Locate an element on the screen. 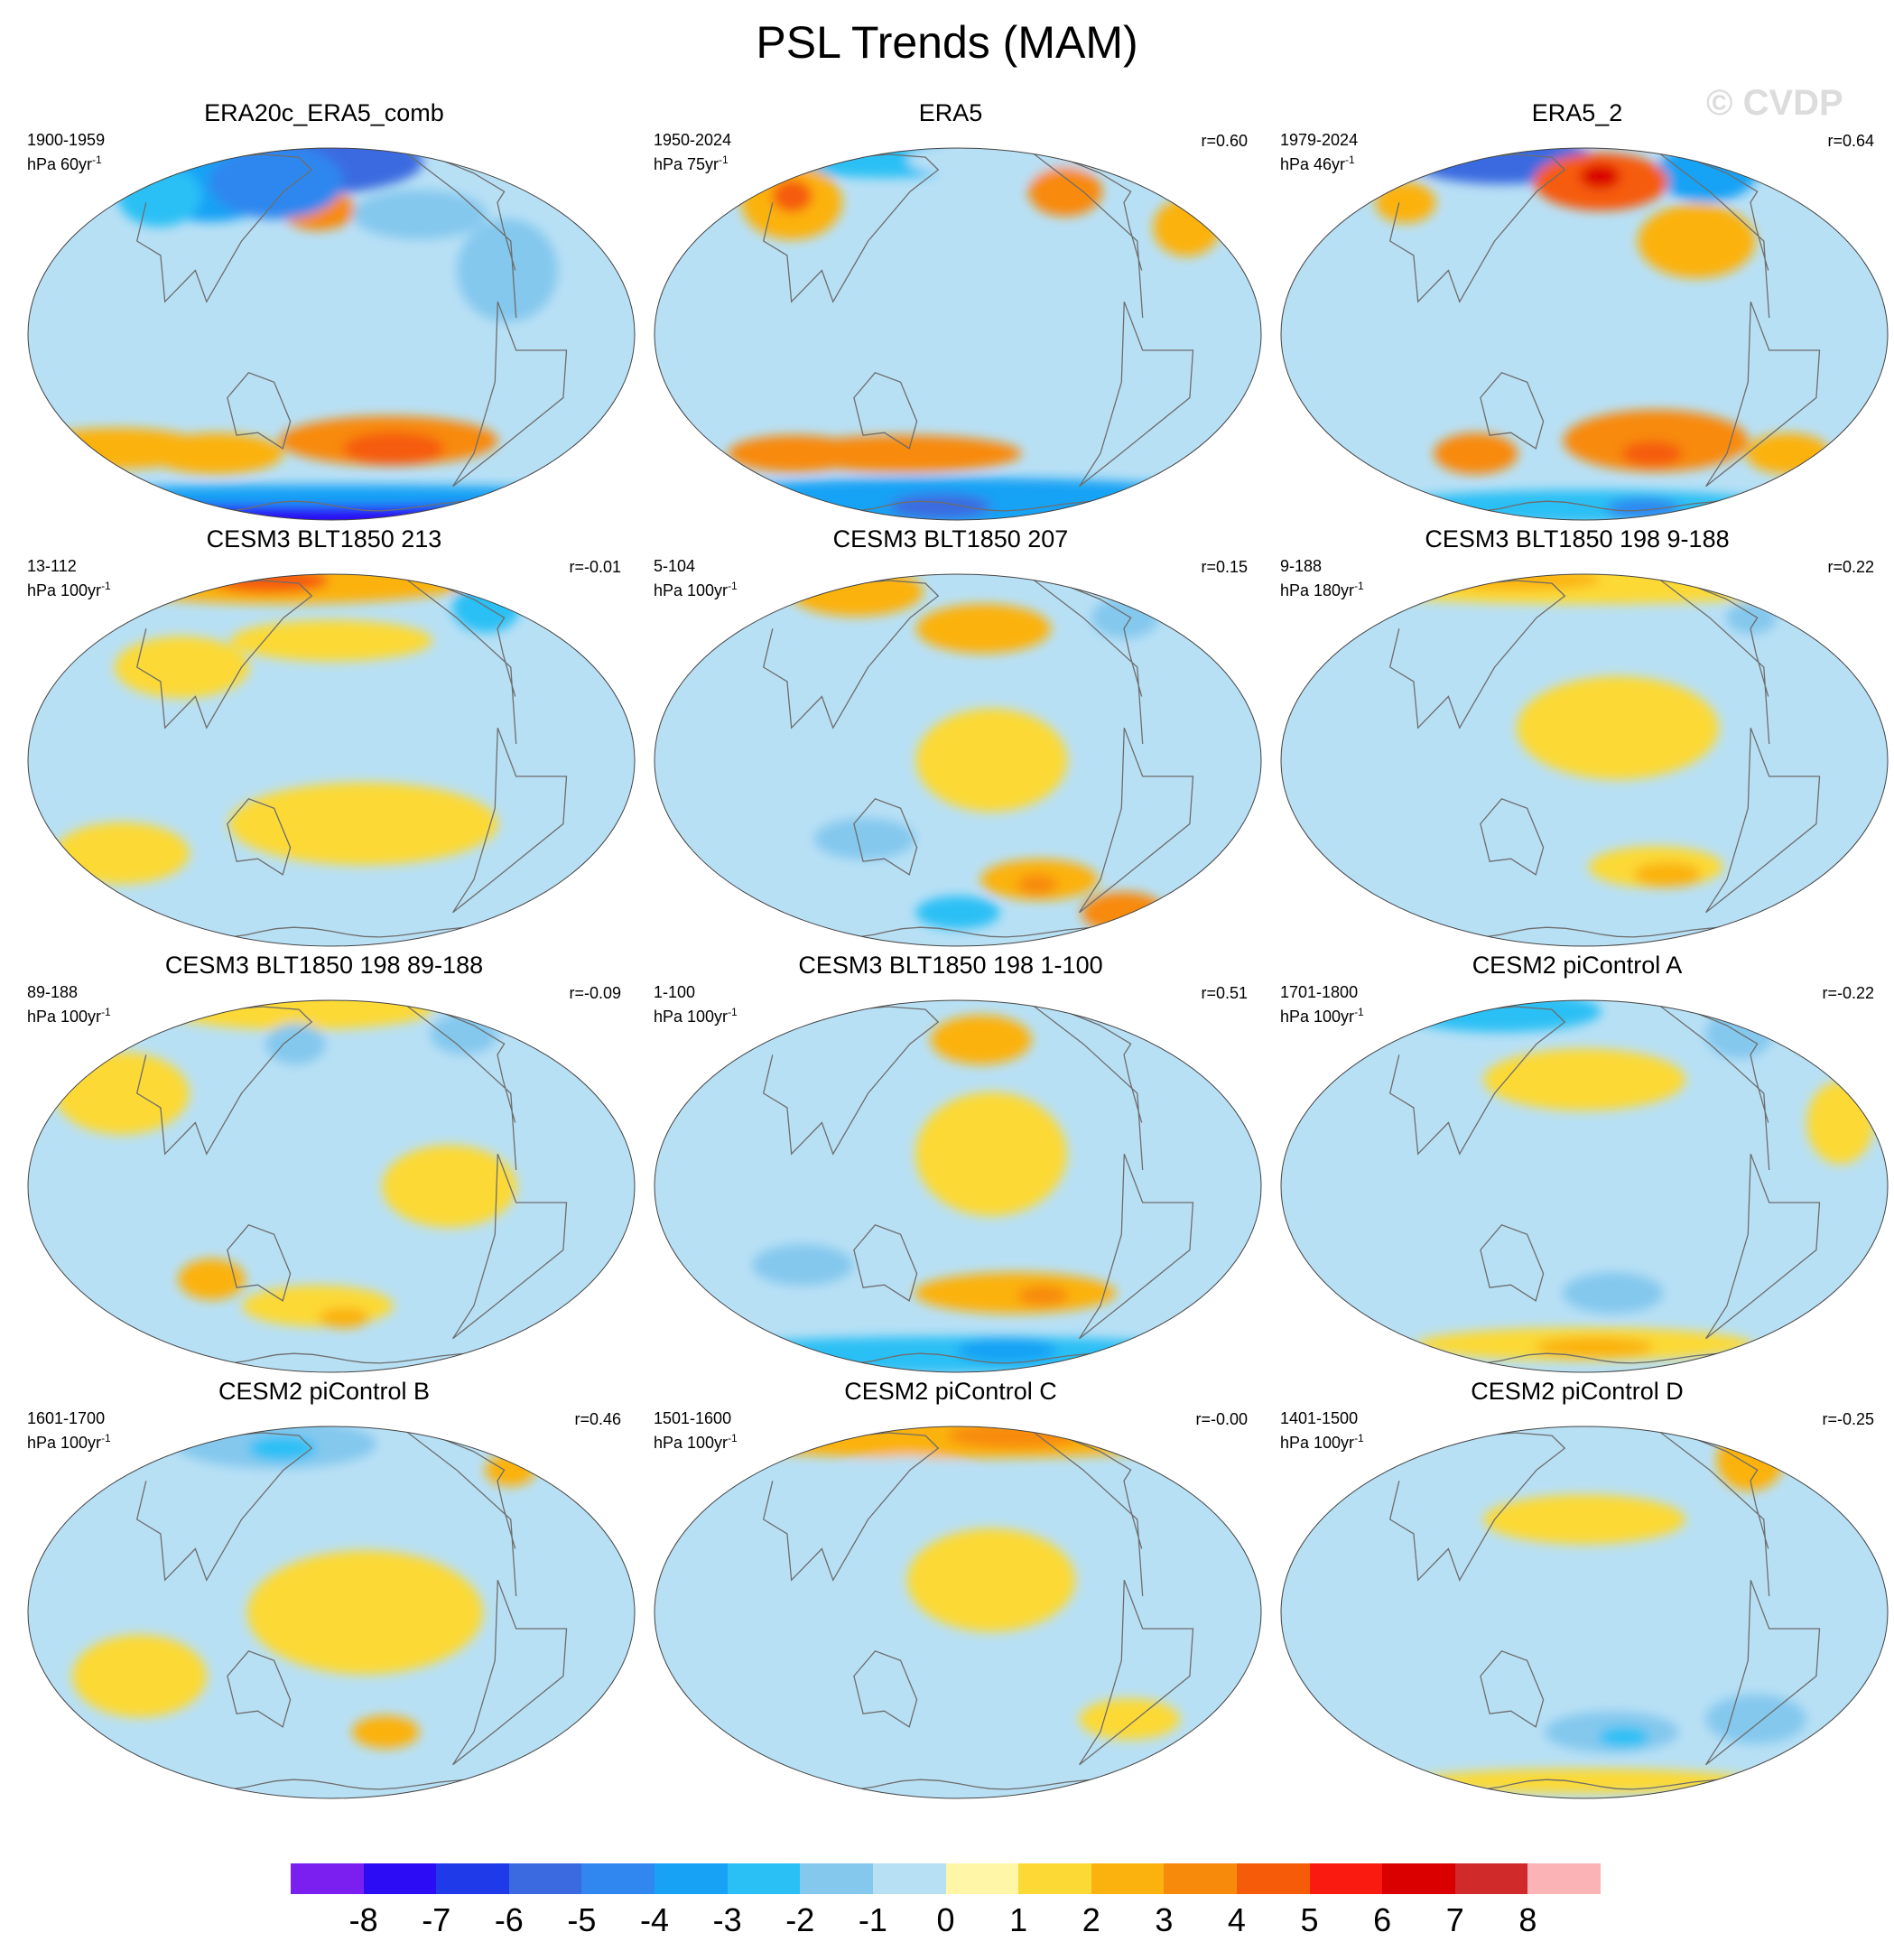 Image resolution: width=1894 pixels, height=1960 pixels. panel-title: ERA5_2 is located at coordinates (1577, 112).